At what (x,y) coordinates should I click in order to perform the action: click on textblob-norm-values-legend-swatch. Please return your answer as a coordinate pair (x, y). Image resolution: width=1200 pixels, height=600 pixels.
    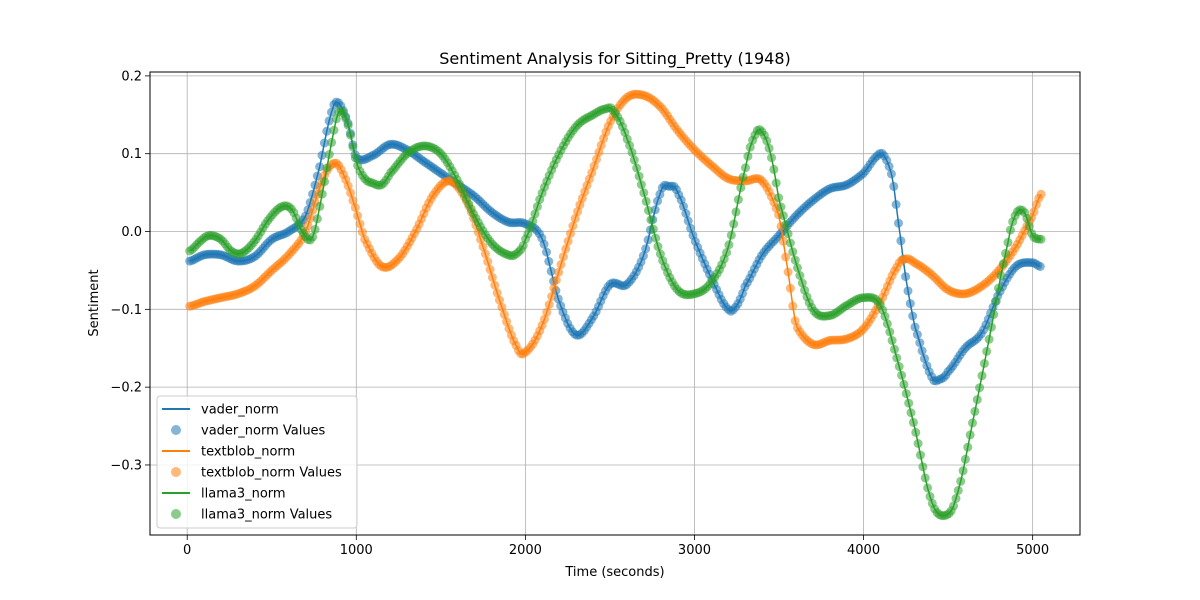
    Looking at the image, I should click on (176, 472).